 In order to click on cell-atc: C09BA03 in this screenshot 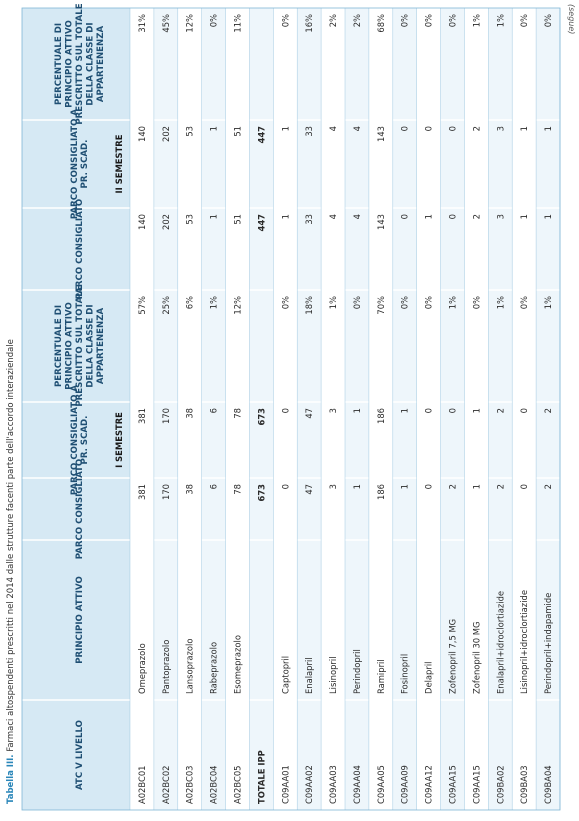, I will do `click(524, 784)`.